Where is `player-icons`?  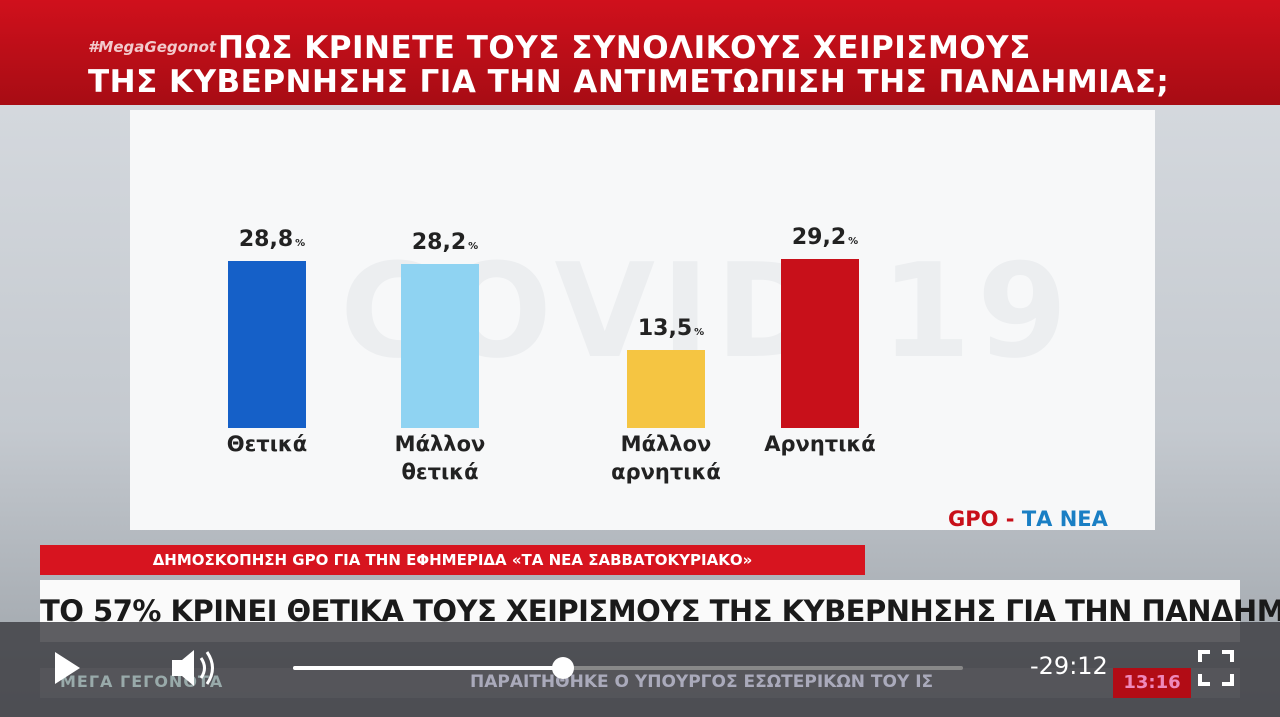
player-icons is located at coordinates (644, 668).